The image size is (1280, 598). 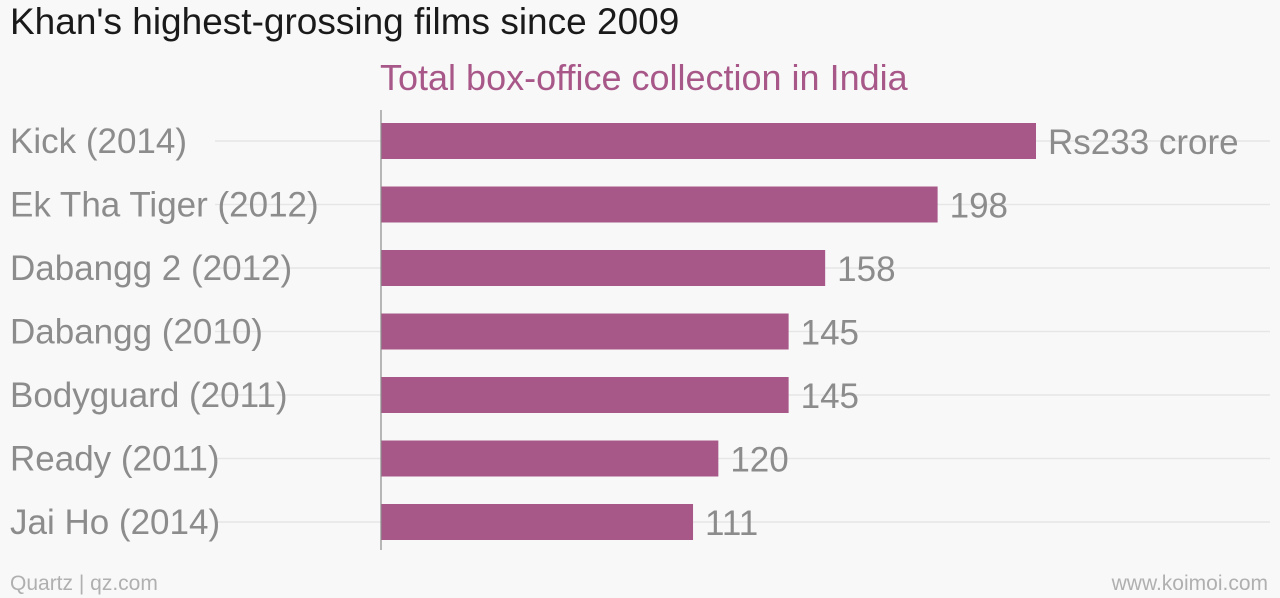 I want to click on category-label: Jai Ho (2014), so click(x=115, y=522).